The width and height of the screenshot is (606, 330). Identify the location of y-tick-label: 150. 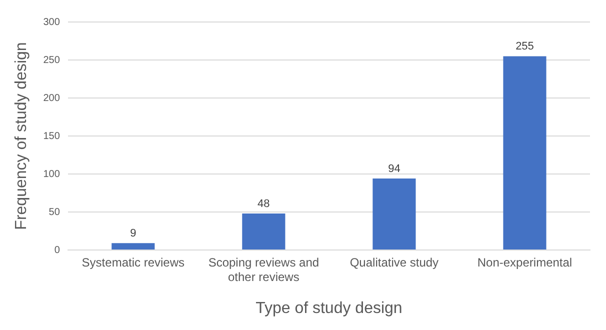
(51, 136).